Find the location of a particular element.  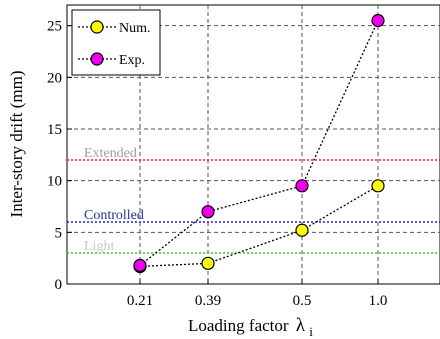

y-tick-label: 5 is located at coordinates (59, 233).